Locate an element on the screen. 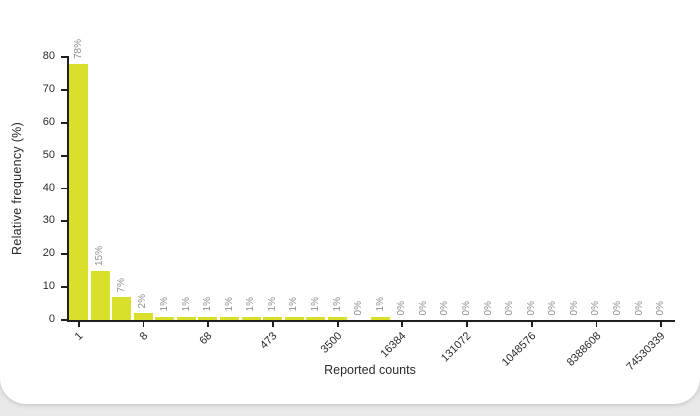 Image resolution: width=700 pixels, height=416 pixels. y-tick-label: 20 is located at coordinates (48, 253).